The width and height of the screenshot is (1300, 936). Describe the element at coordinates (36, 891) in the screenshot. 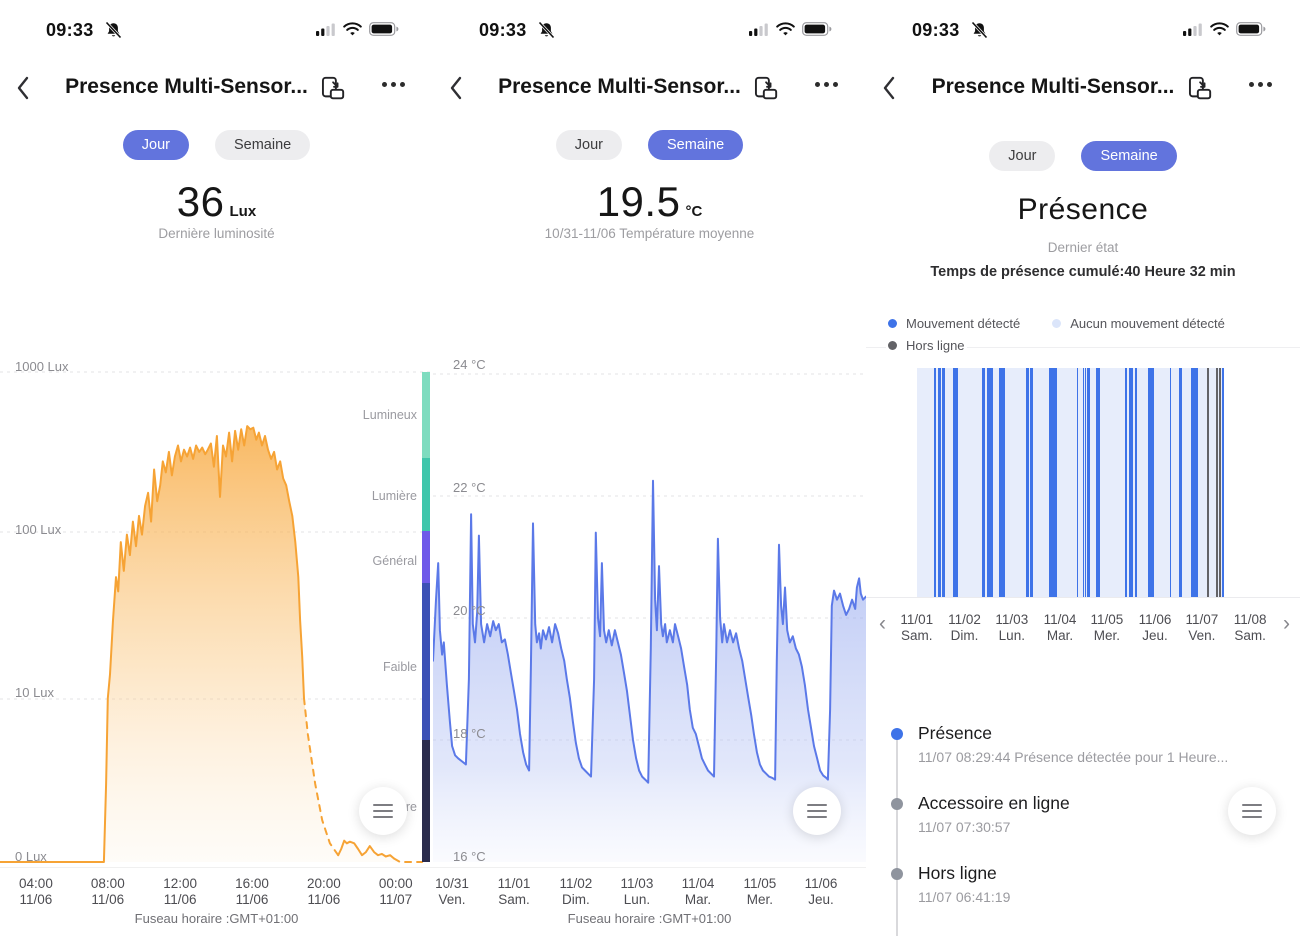

I see `x-axis-tick: 04:00 11/06` at that location.